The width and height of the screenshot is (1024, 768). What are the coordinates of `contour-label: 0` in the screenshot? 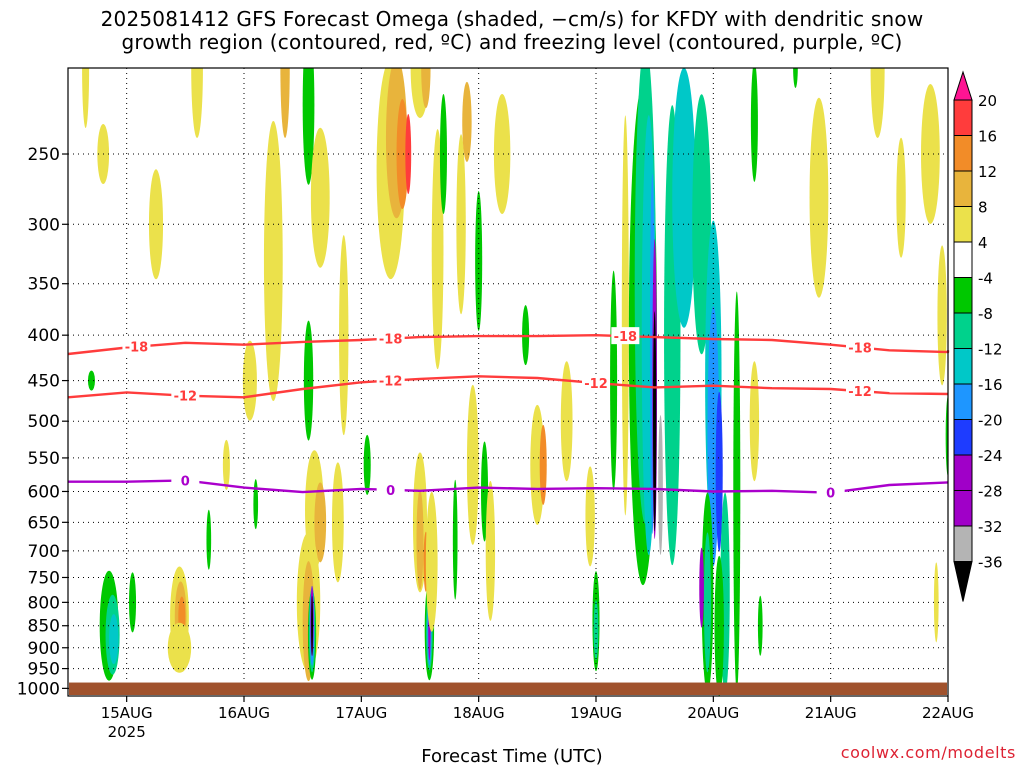 It's located at (185, 481).